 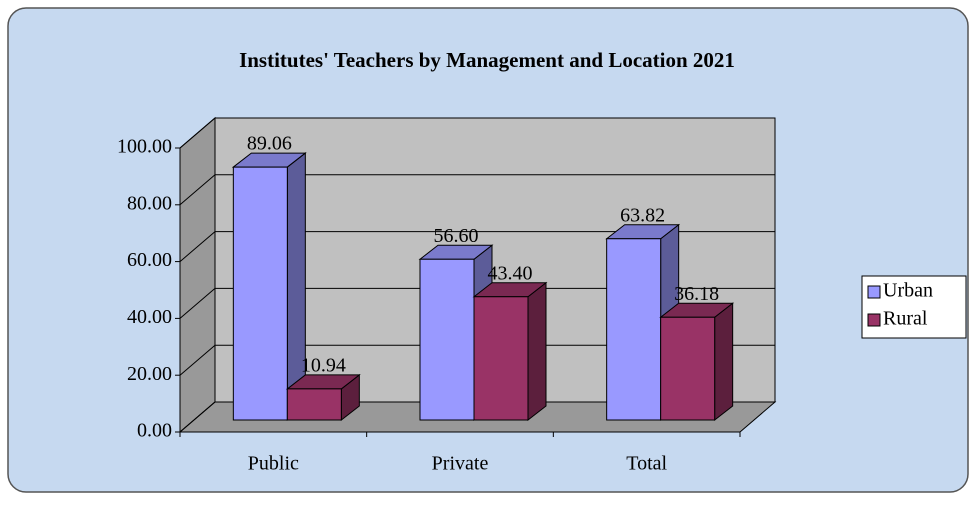 I want to click on y-tick-label: 20.00, so click(x=149, y=374).